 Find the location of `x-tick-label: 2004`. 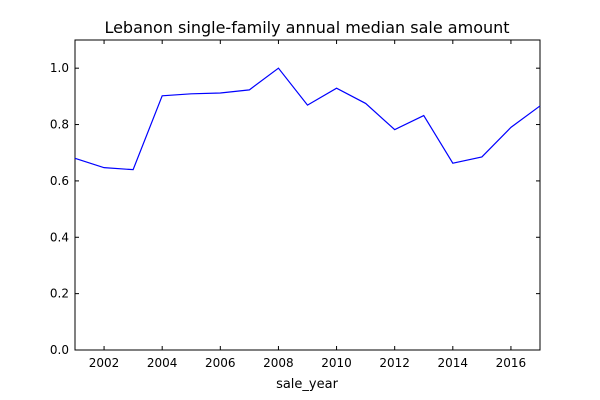

x-tick-label: 2004 is located at coordinates (162, 363).